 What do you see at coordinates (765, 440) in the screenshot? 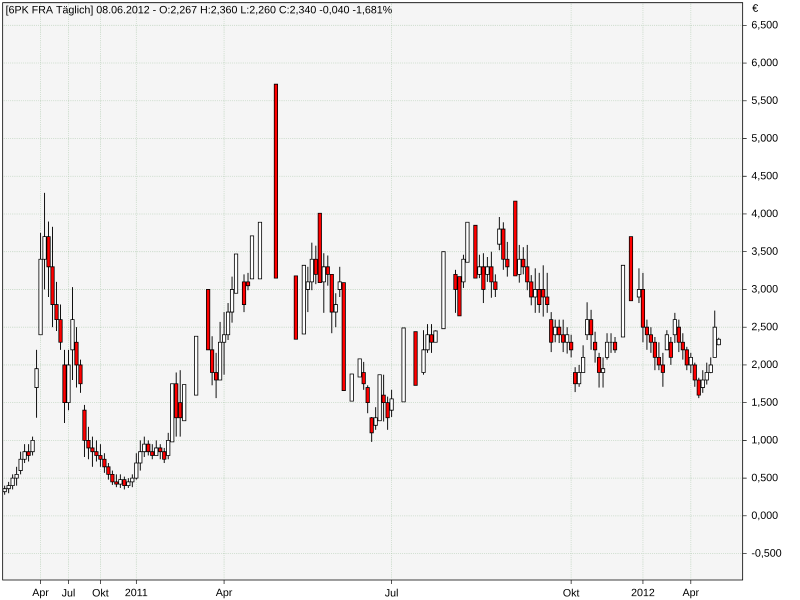
I see `y-tick-label: 1,000` at bounding box center [765, 440].